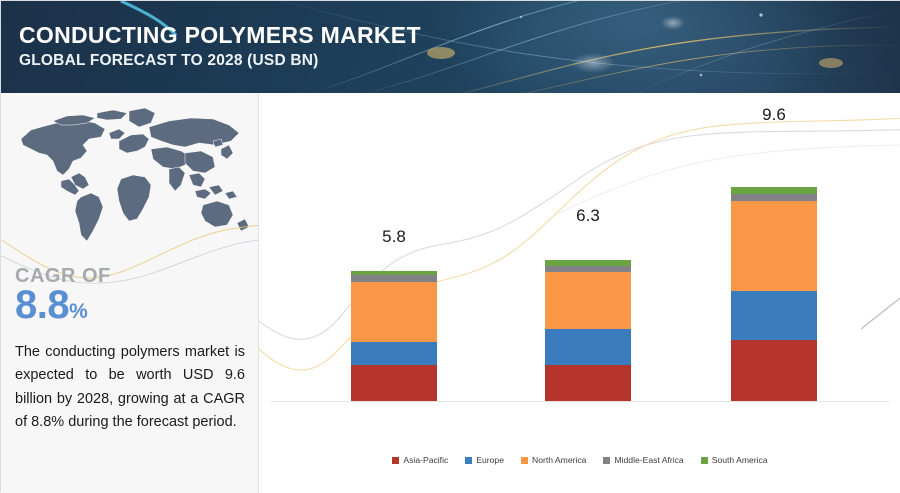  Describe the element at coordinates (649, 460) in the screenshot. I see `legend-label-middle-east-africa: Middle-East Africa` at that location.